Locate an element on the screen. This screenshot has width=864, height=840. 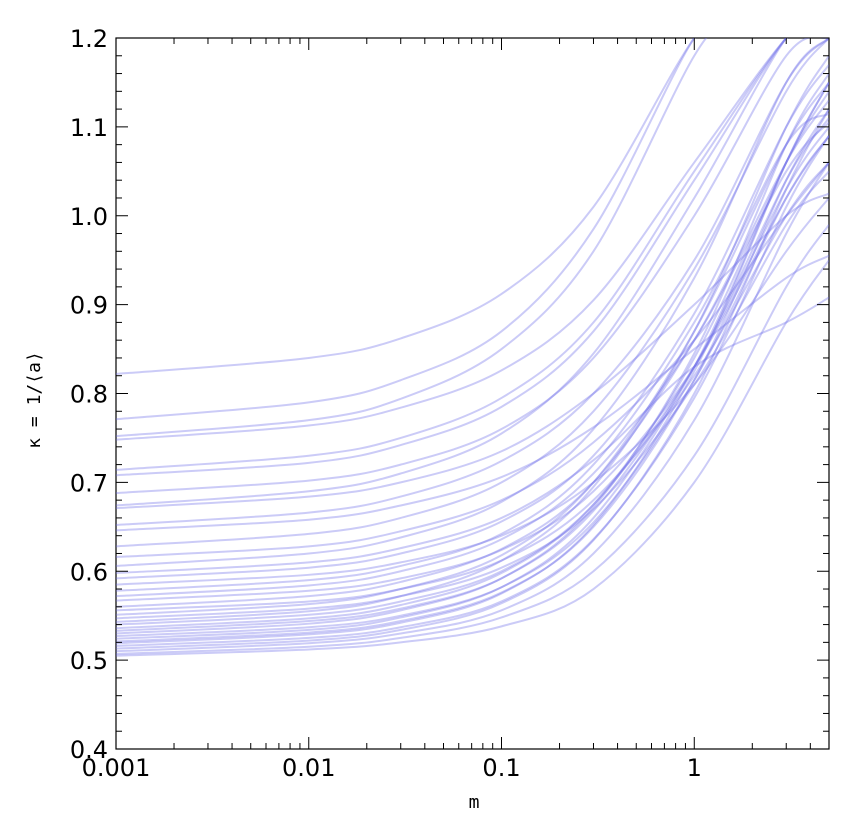
y-tick-label: 1.2 is located at coordinates (89, 39).